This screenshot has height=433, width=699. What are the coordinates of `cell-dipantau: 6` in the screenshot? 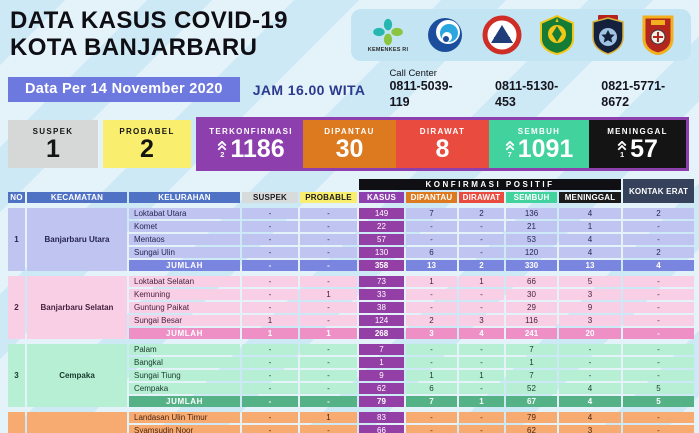 It's located at (431, 253).